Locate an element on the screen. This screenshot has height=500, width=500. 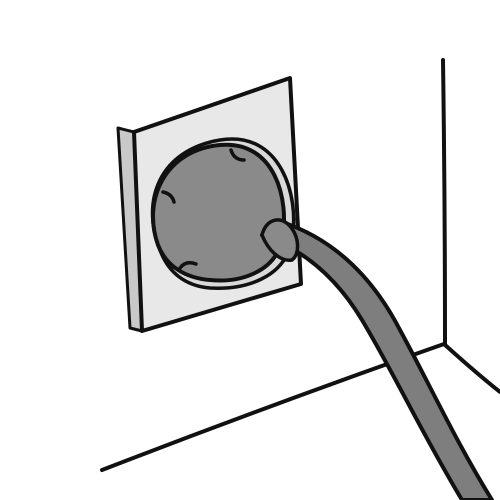
plug-body is located at coordinates (218, 212).